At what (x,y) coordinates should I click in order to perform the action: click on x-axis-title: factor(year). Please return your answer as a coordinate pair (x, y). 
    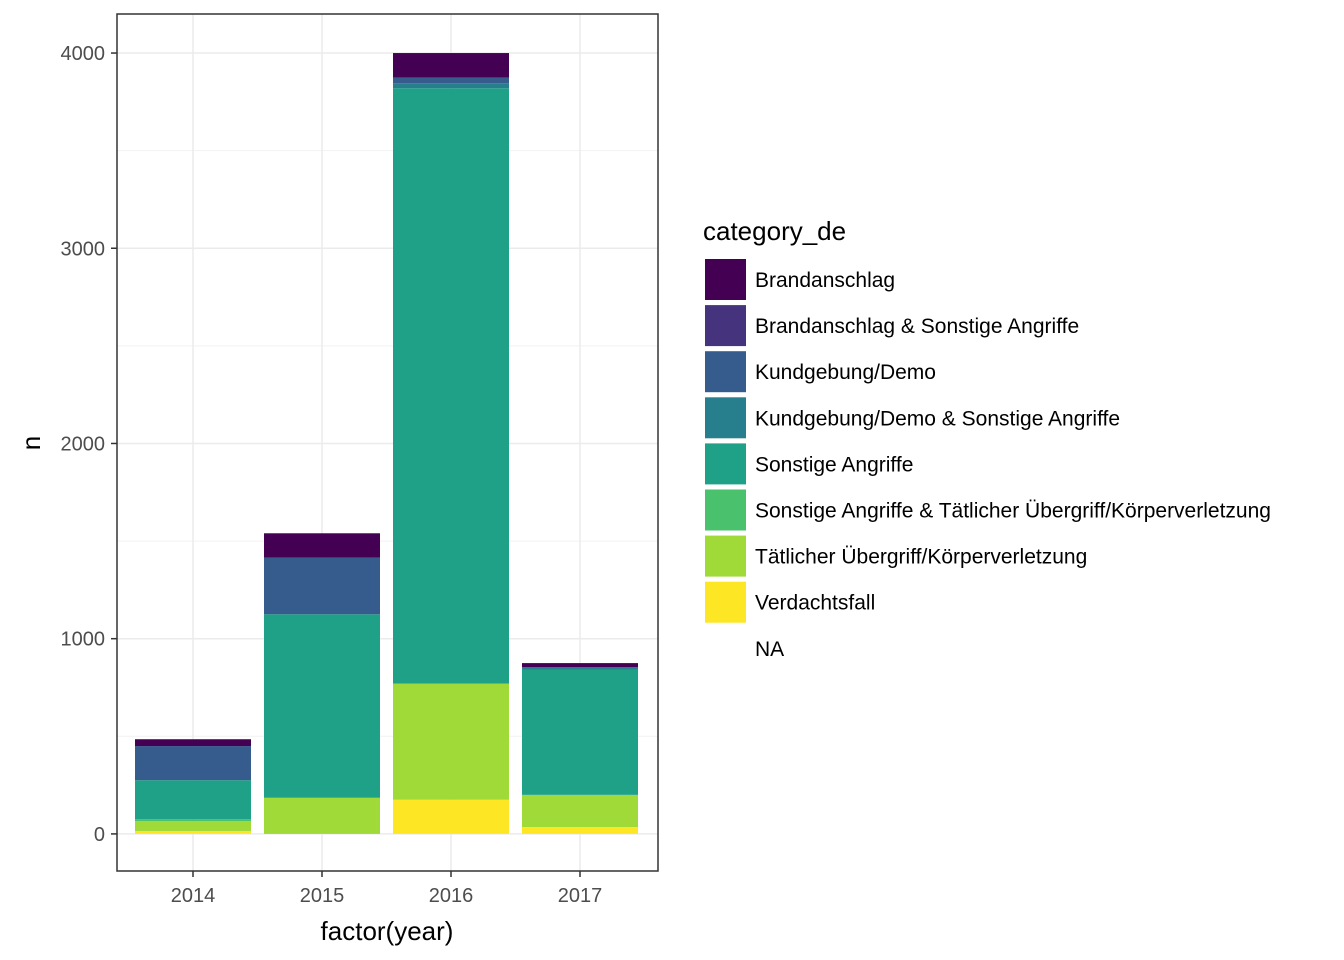
    Looking at the image, I should click on (387, 931).